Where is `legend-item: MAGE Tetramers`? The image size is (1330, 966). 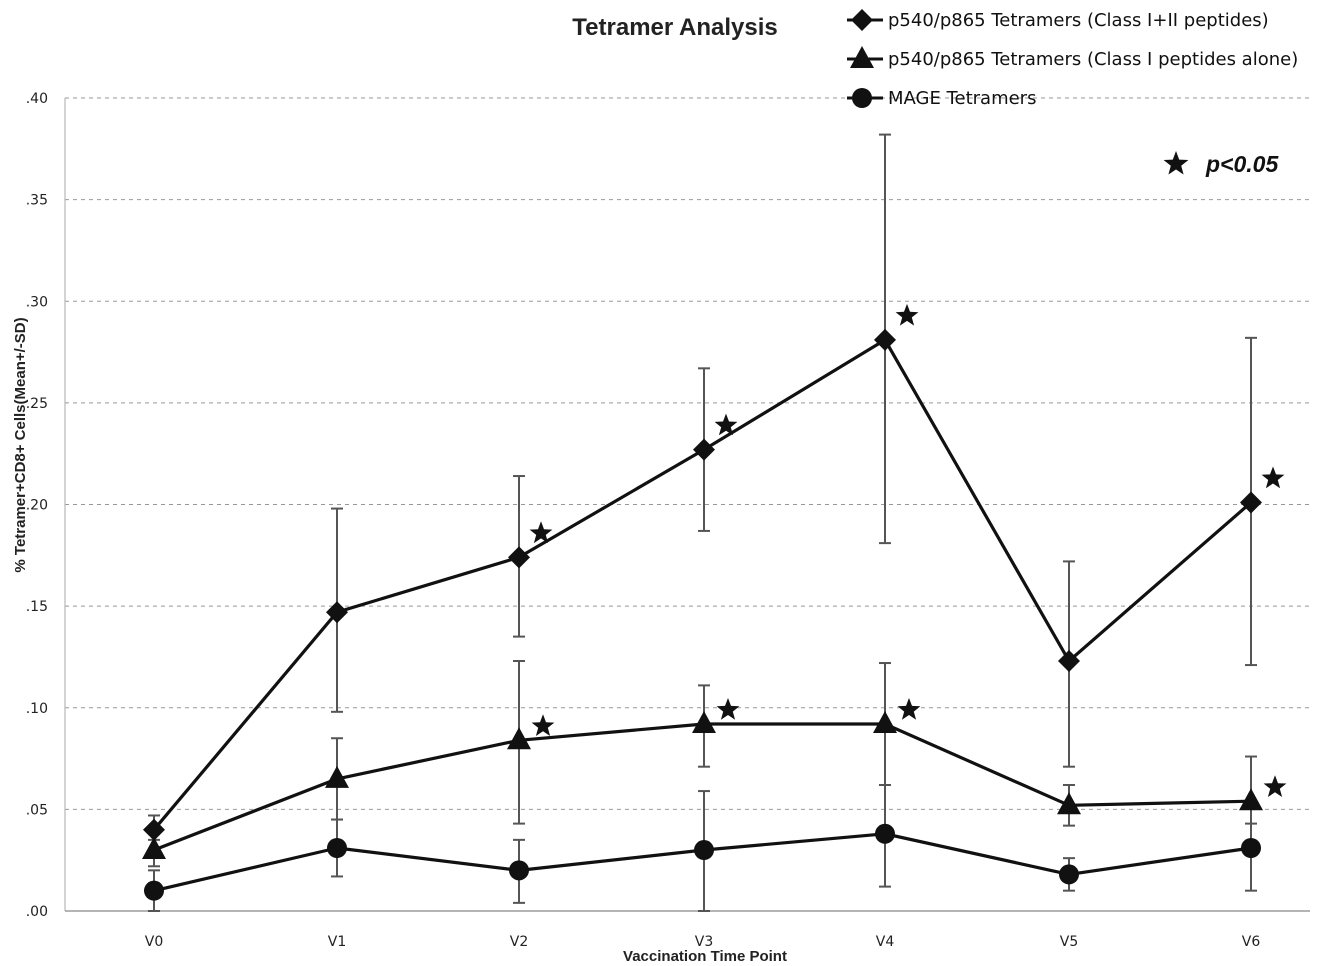 legend-item: MAGE Tetramers is located at coordinates (941, 98).